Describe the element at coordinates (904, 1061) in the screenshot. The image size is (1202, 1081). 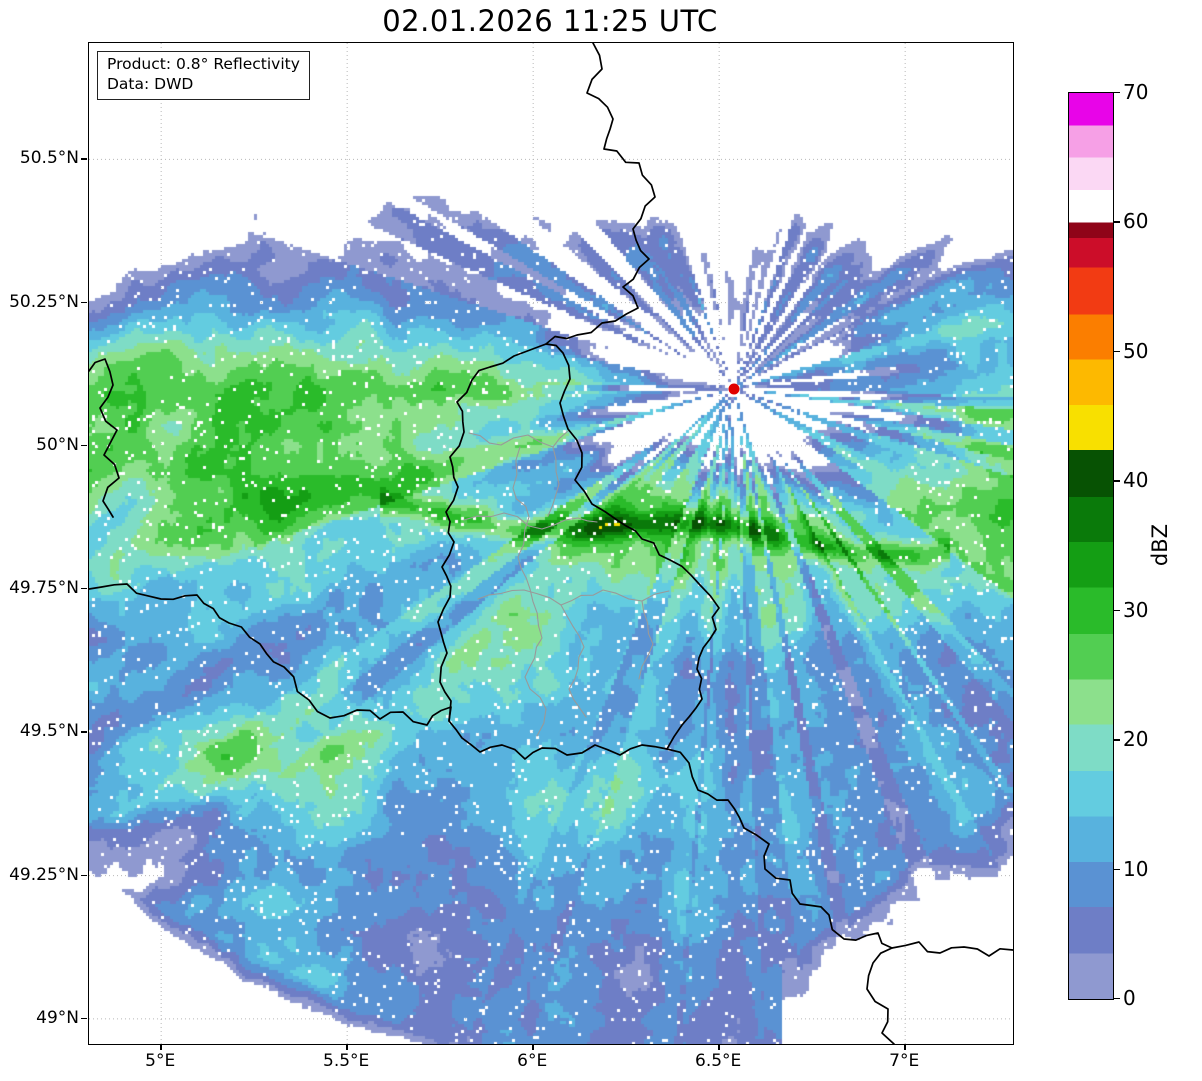
I see `x-tick-label: 7°E` at that location.